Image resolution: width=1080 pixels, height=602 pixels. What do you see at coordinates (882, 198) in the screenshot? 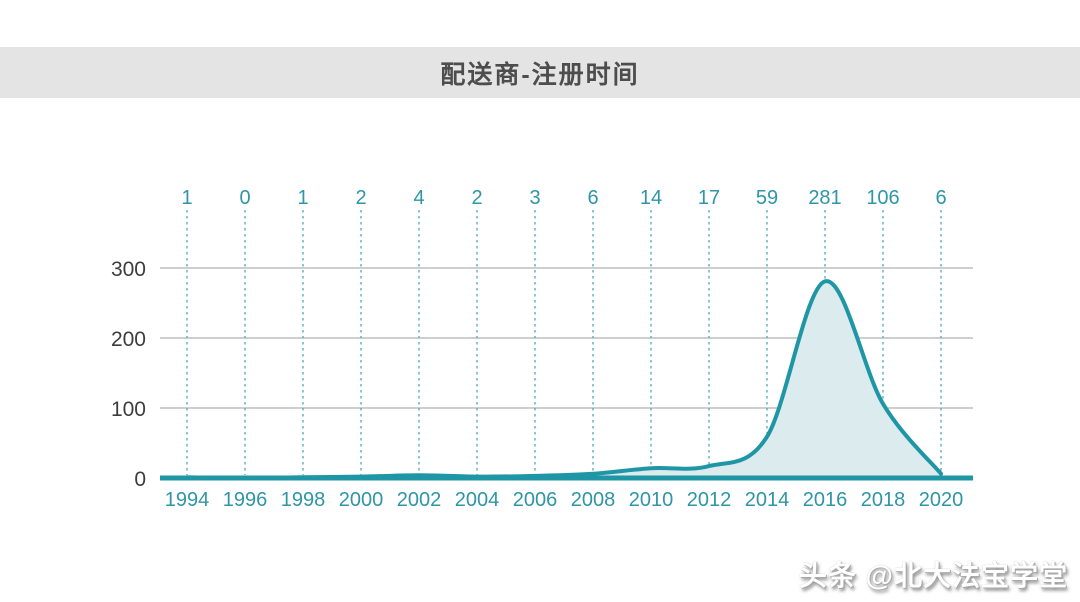
I see `value-label: 106` at bounding box center [882, 198].